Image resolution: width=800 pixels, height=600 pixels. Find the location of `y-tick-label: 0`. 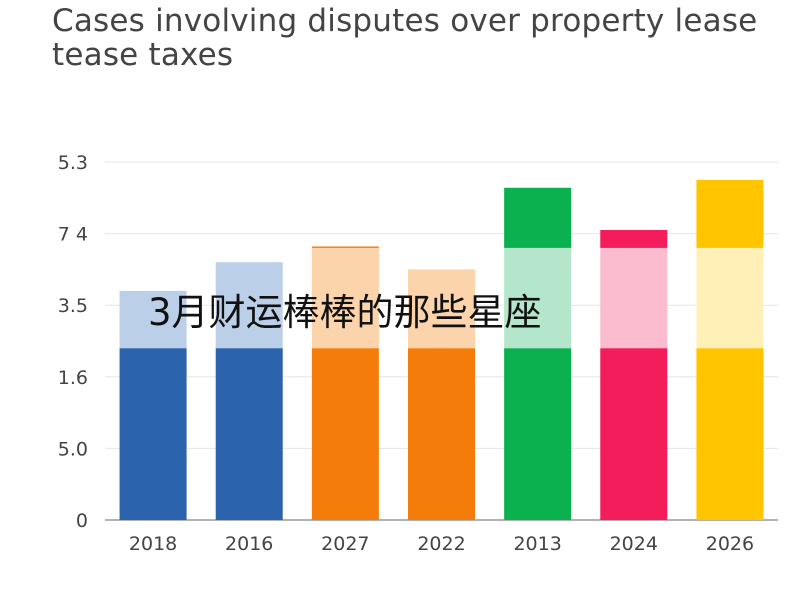

y-tick-label: 0 is located at coordinates (82, 521).